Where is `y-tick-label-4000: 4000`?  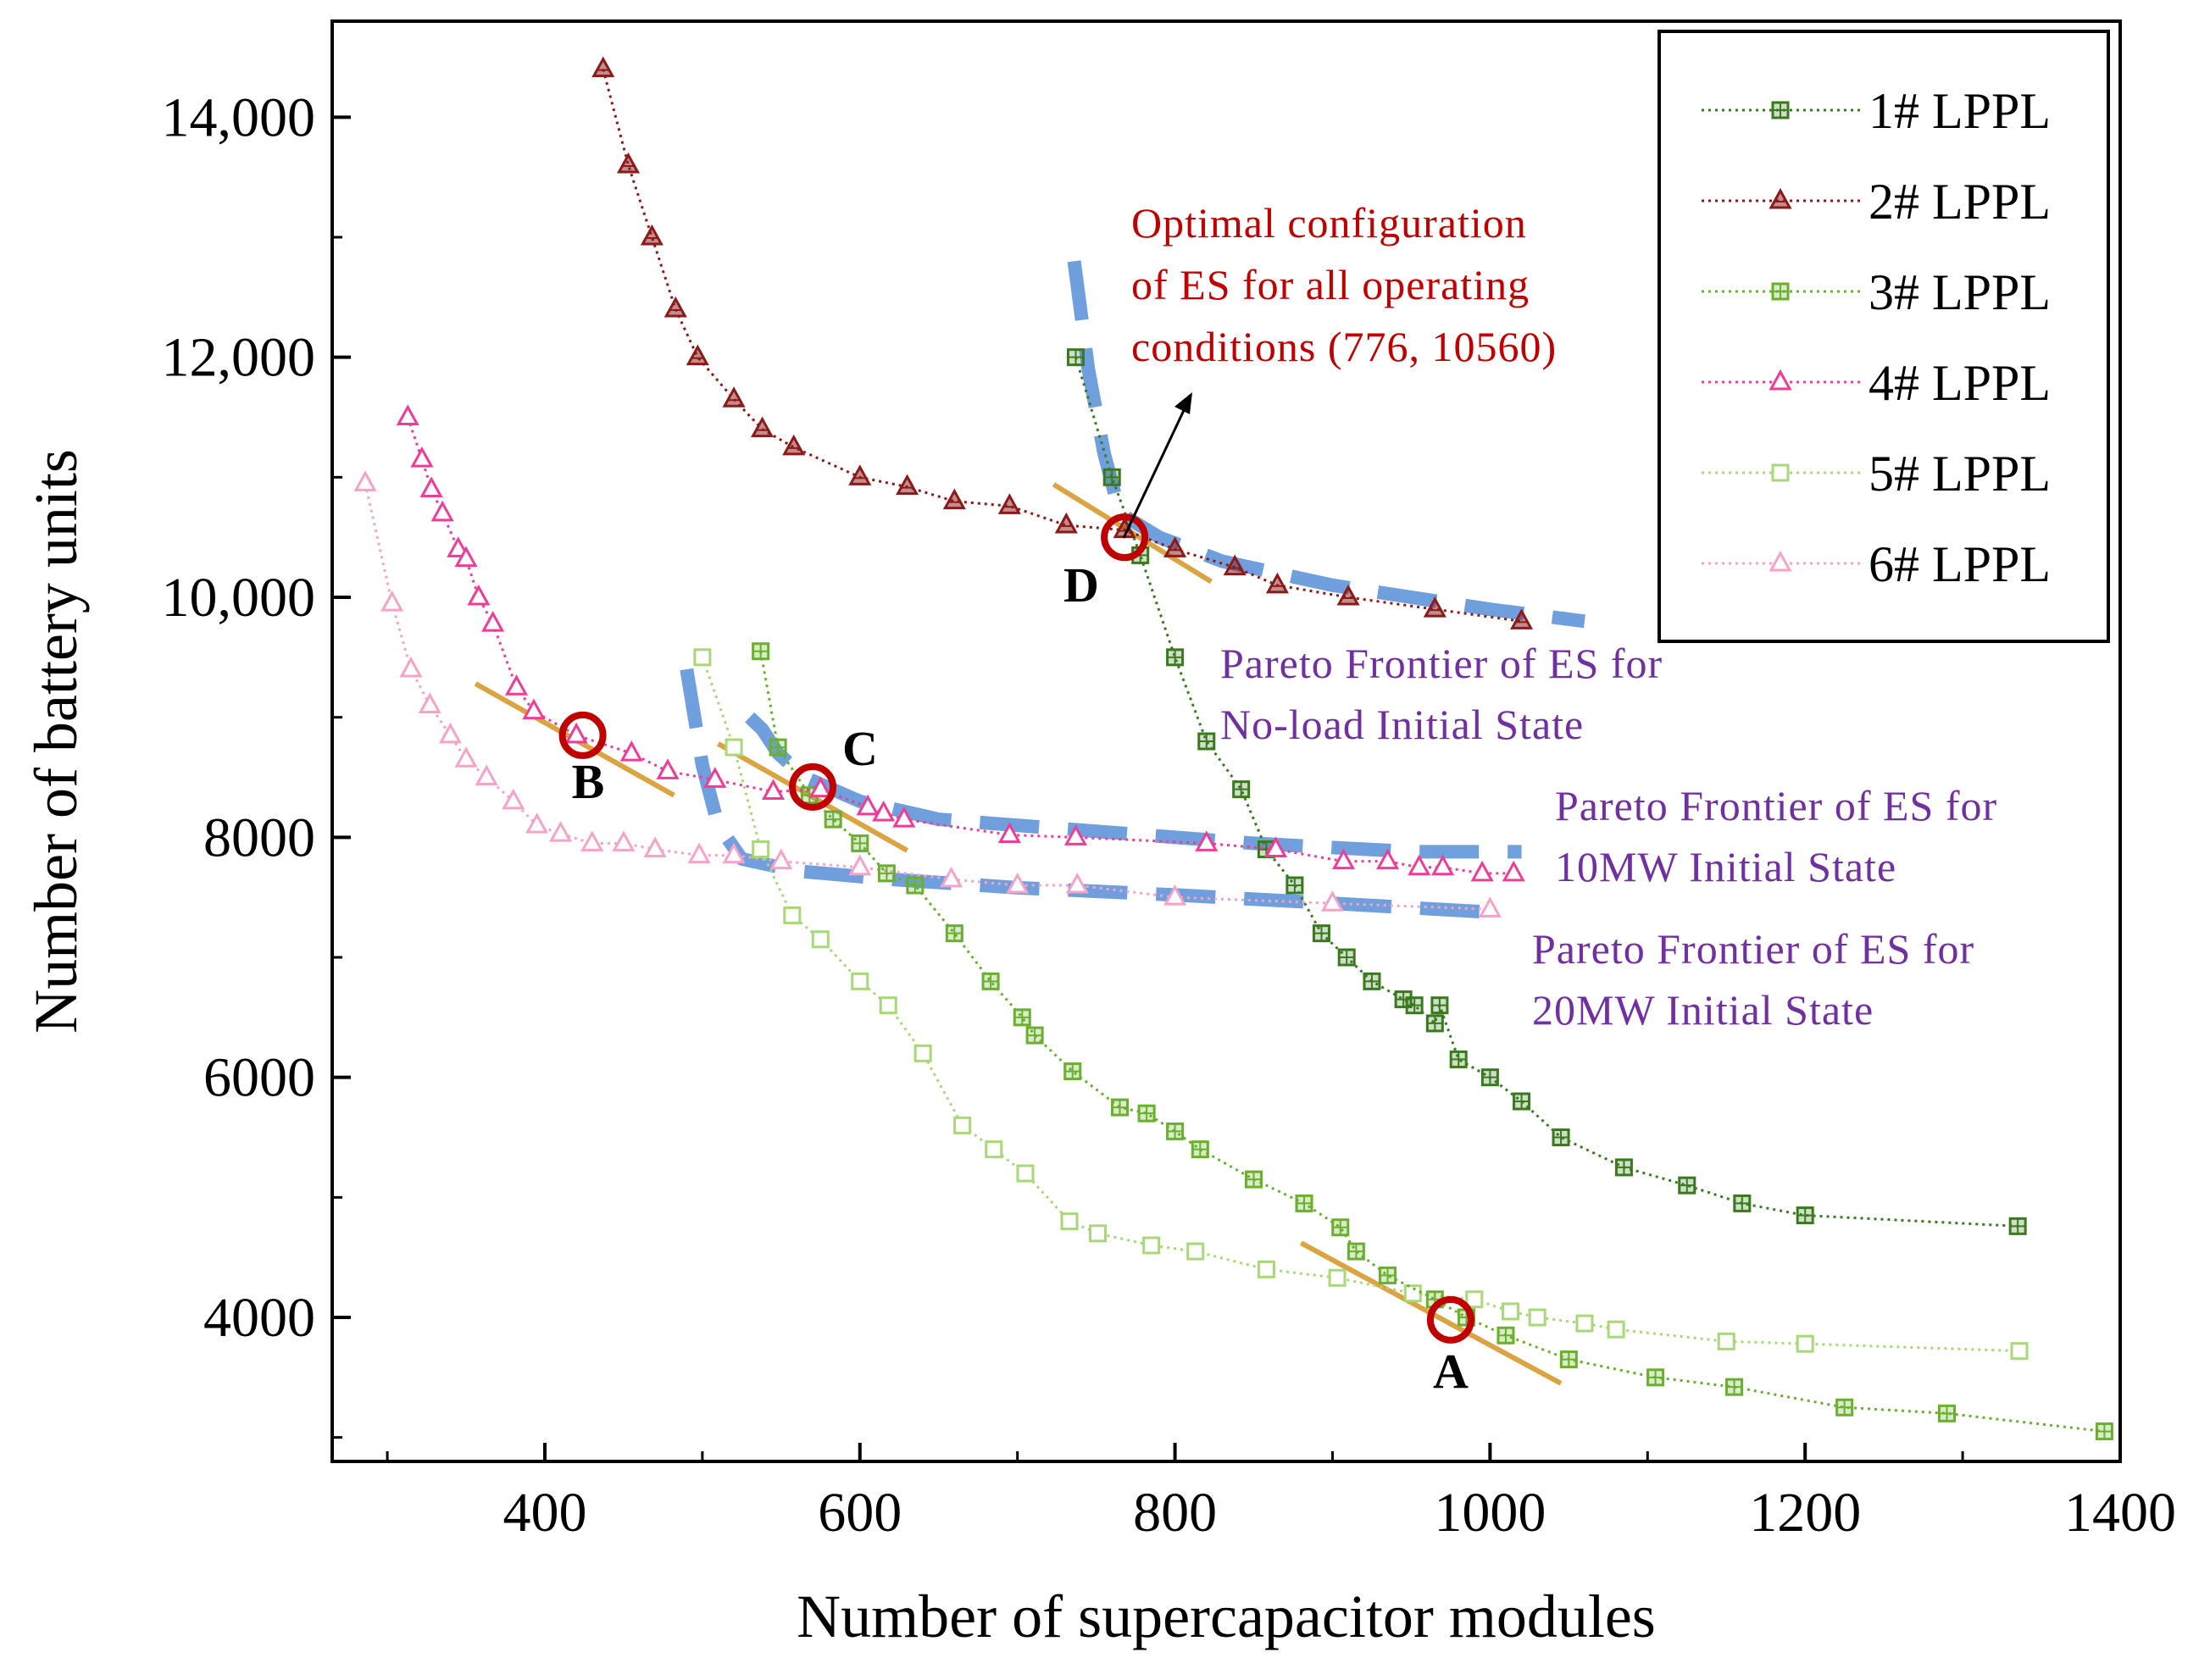 y-tick-label-4000: 4000 is located at coordinates (259, 1318).